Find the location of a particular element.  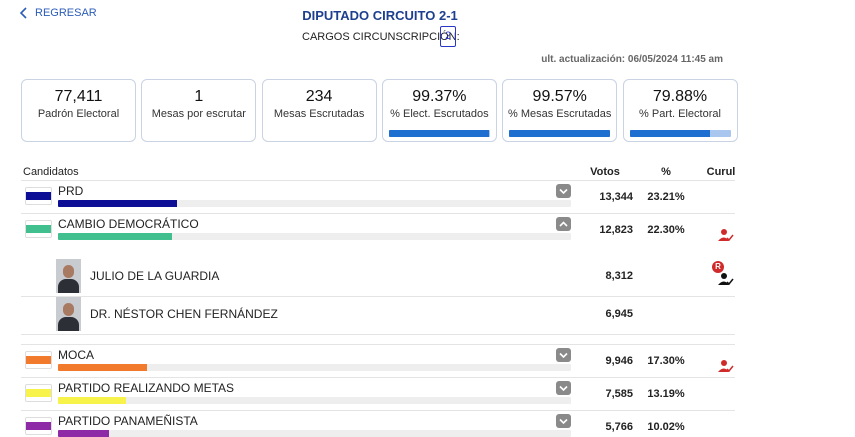

candidate-name: JULIO DE LA GUARDIA is located at coordinates (155, 276).